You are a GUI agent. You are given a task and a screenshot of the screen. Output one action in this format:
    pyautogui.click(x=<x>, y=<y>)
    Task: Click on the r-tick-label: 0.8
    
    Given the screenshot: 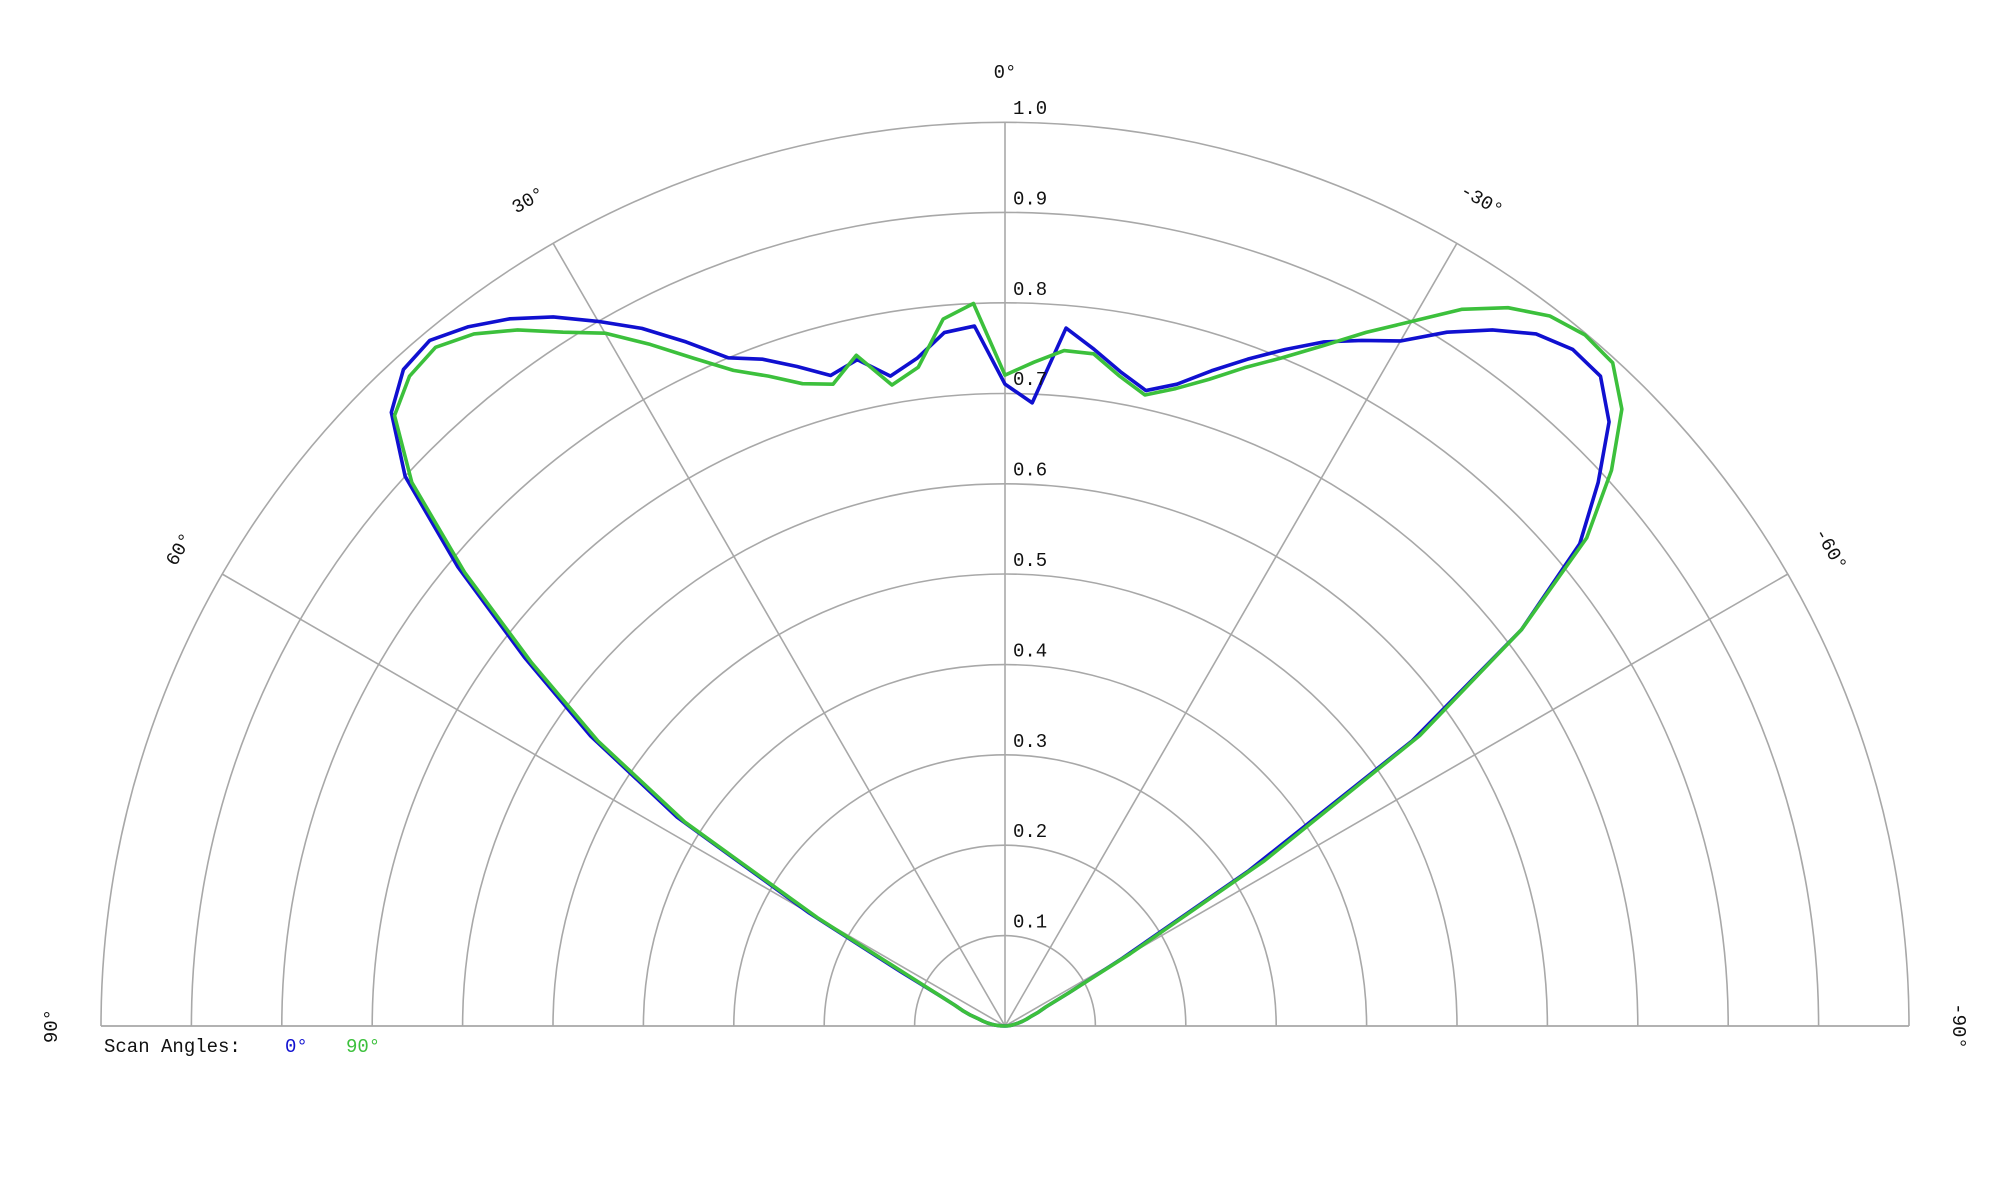 What is the action you would take?
    pyautogui.click(x=1030, y=290)
    